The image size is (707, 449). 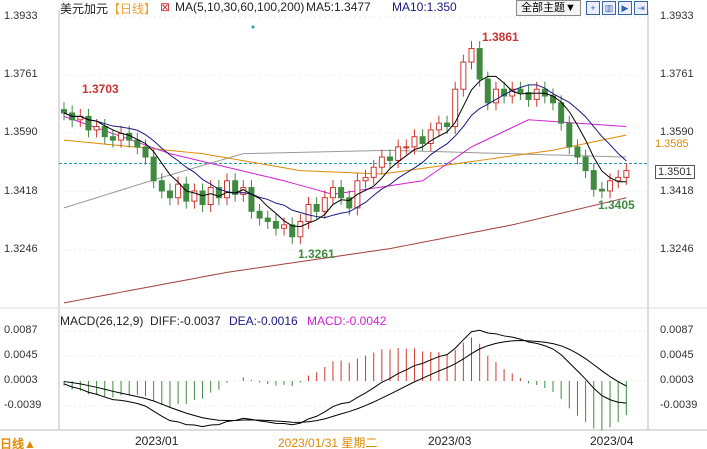 What do you see at coordinates (328, 442) in the screenshot?
I see `cursor-date-label: 2023/01/31 星期二` at bounding box center [328, 442].